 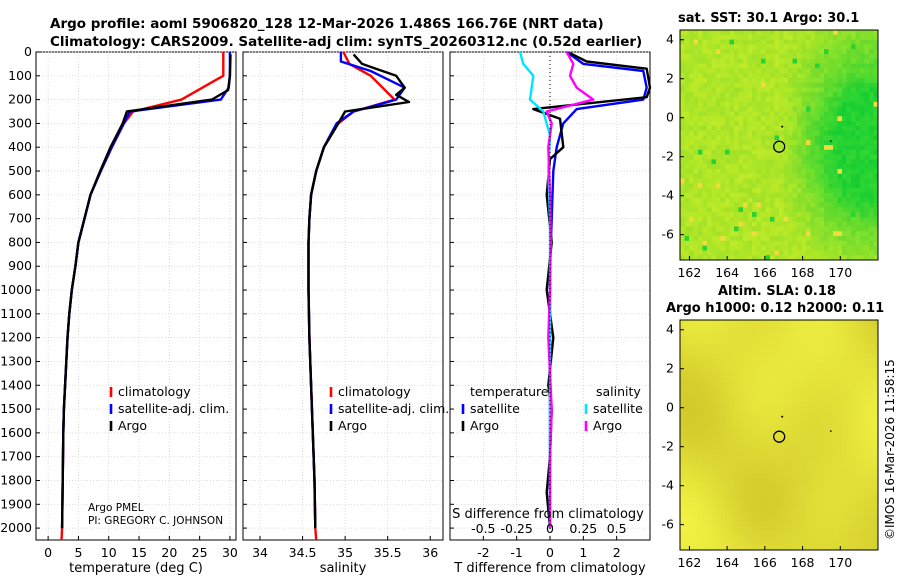 What do you see at coordinates (550, 528) in the screenshot?
I see `difference-s-tick-label: 0` at bounding box center [550, 528].